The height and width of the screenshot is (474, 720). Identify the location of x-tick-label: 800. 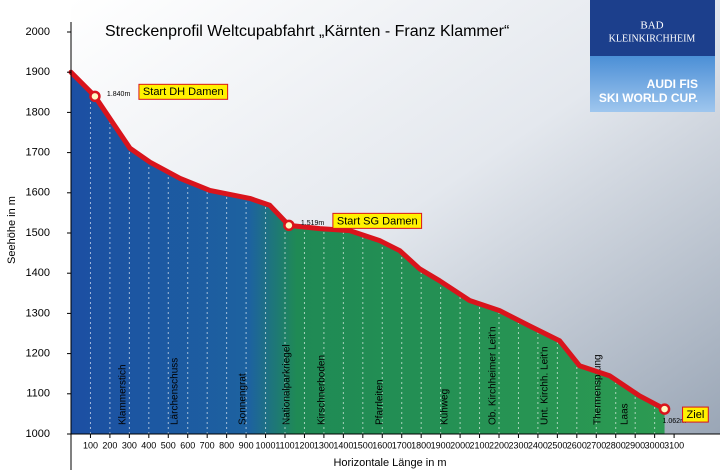
(226, 445).